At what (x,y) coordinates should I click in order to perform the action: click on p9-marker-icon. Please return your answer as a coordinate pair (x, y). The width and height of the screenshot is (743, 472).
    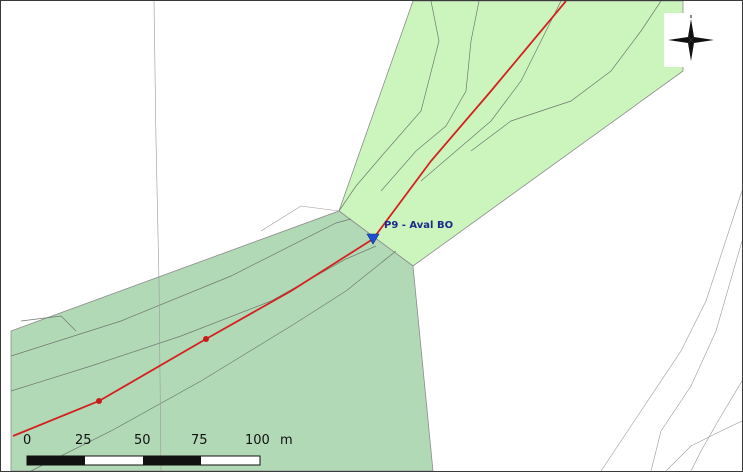
    Looking at the image, I should click on (373, 239).